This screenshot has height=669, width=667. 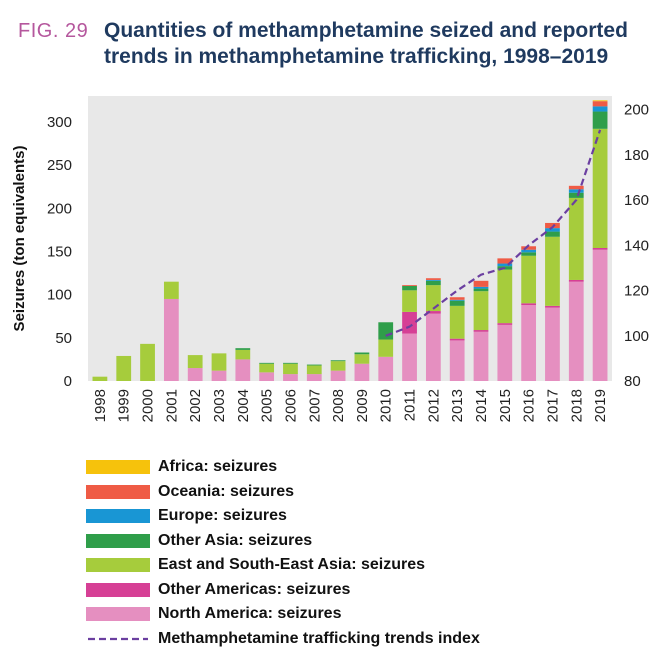 I want to click on x-tick-label: 2006, so click(x=290, y=405).